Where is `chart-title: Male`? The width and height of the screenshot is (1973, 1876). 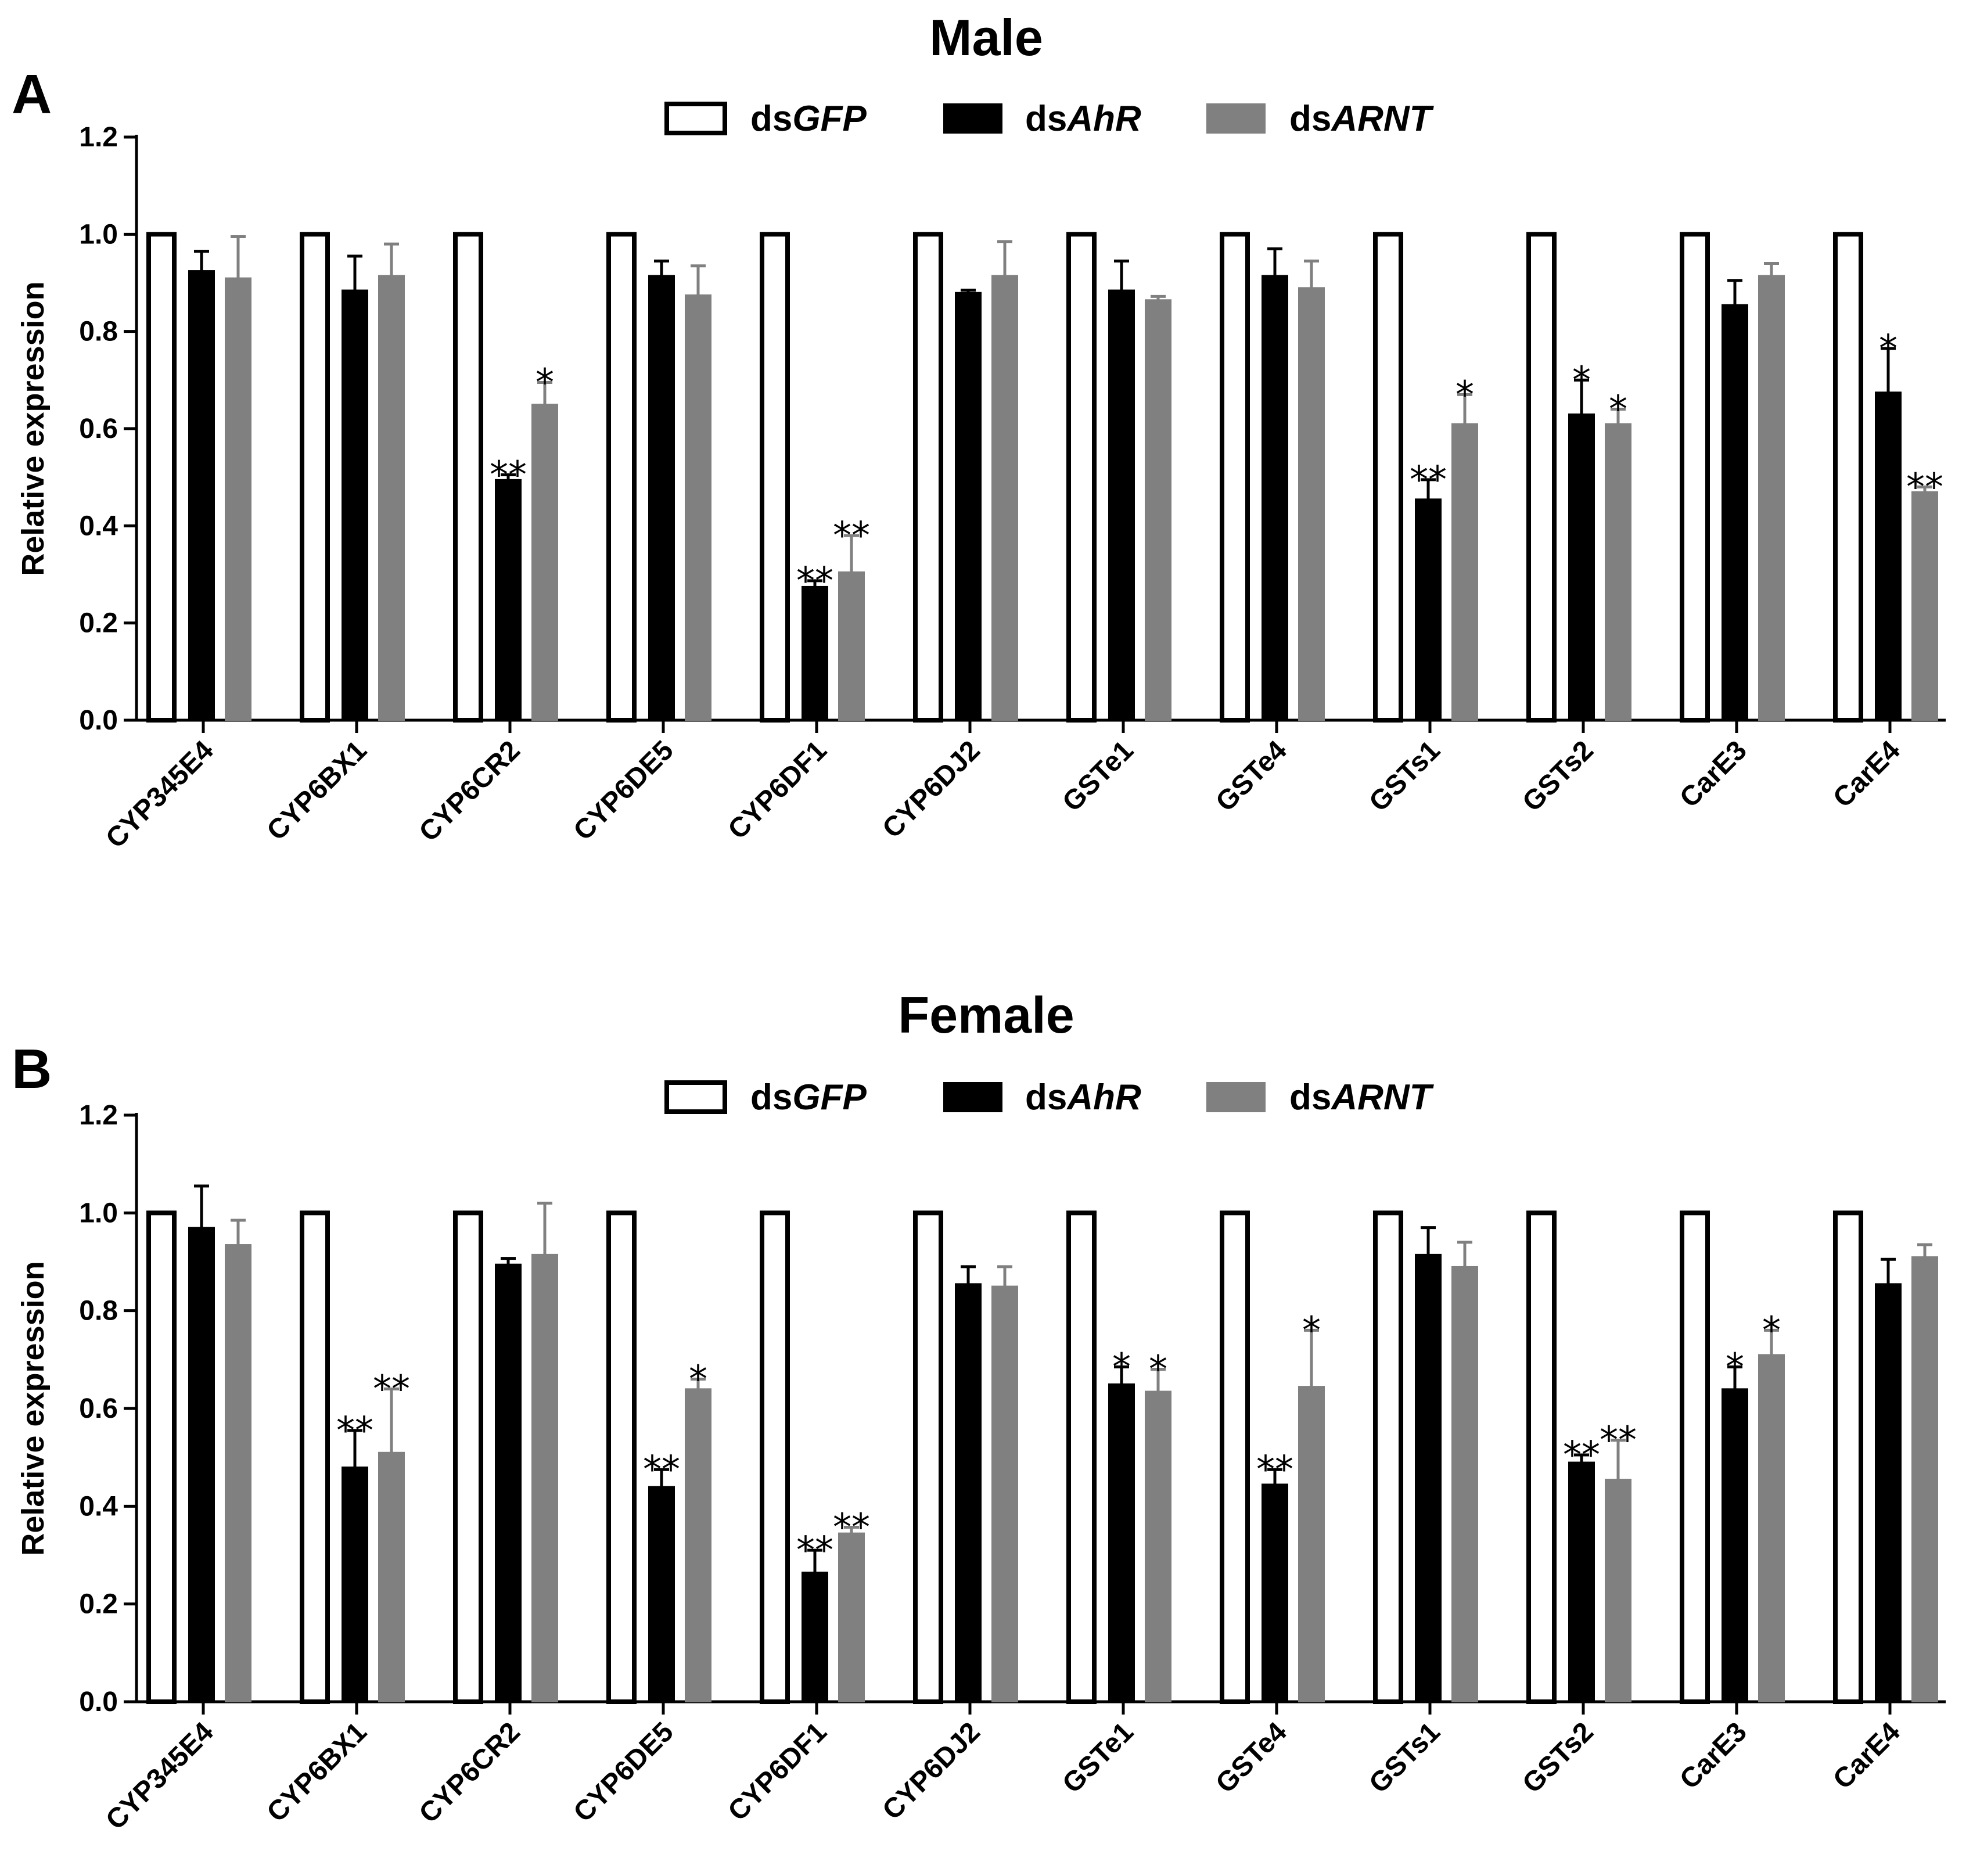
chart-title: Male is located at coordinates (986, 37).